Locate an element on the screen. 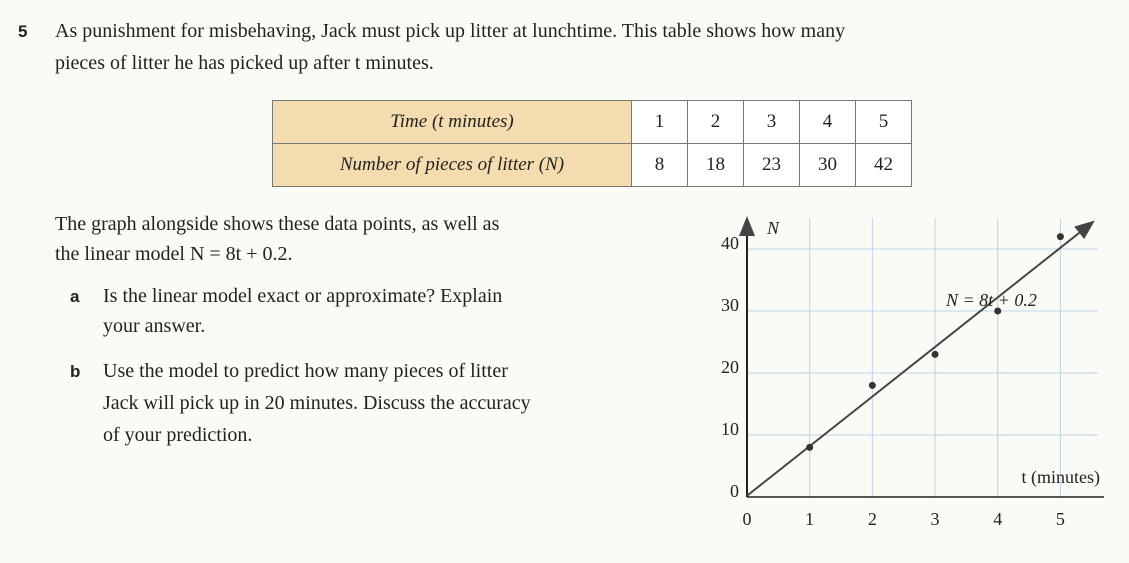  x-axis-label: t (minutes) is located at coordinates (1061, 477).